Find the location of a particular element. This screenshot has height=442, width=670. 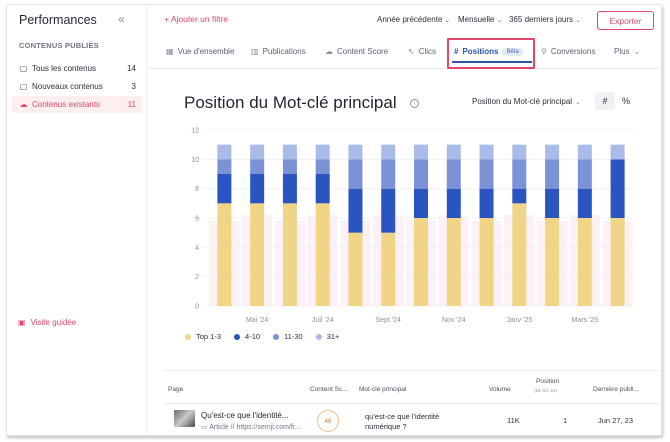

x-tick-label: Sept '24 is located at coordinates (388, 320).